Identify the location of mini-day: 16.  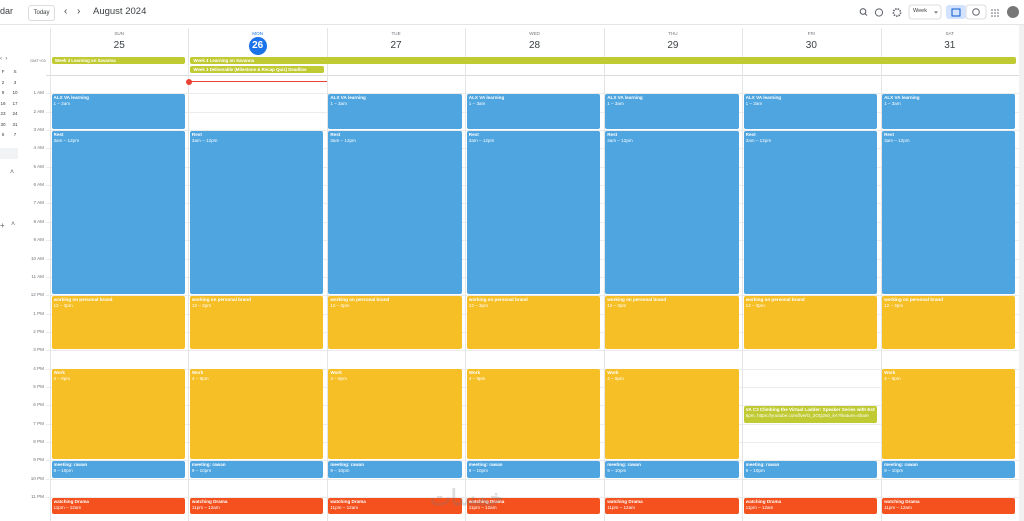
(3, 103).